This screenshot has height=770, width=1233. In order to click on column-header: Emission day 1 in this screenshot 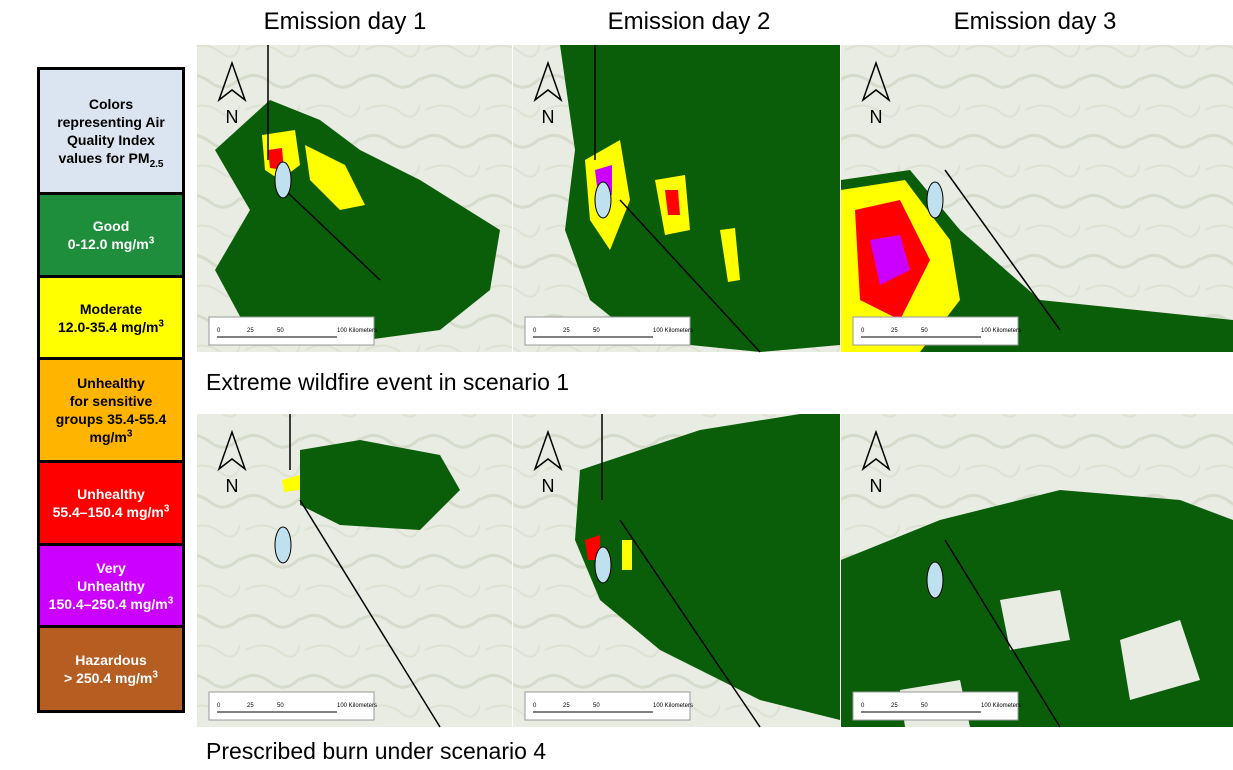, I will do `click(345, 21)`.